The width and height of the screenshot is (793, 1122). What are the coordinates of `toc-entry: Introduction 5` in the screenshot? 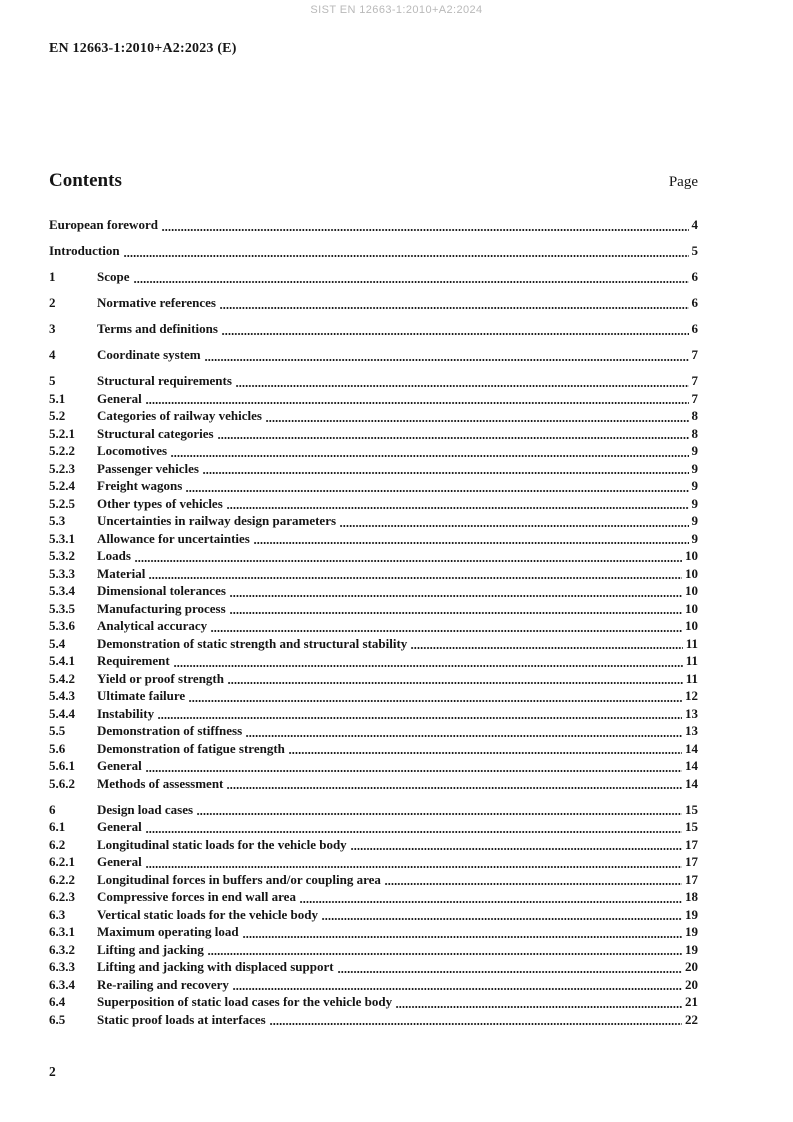 It's located at (373, 252).